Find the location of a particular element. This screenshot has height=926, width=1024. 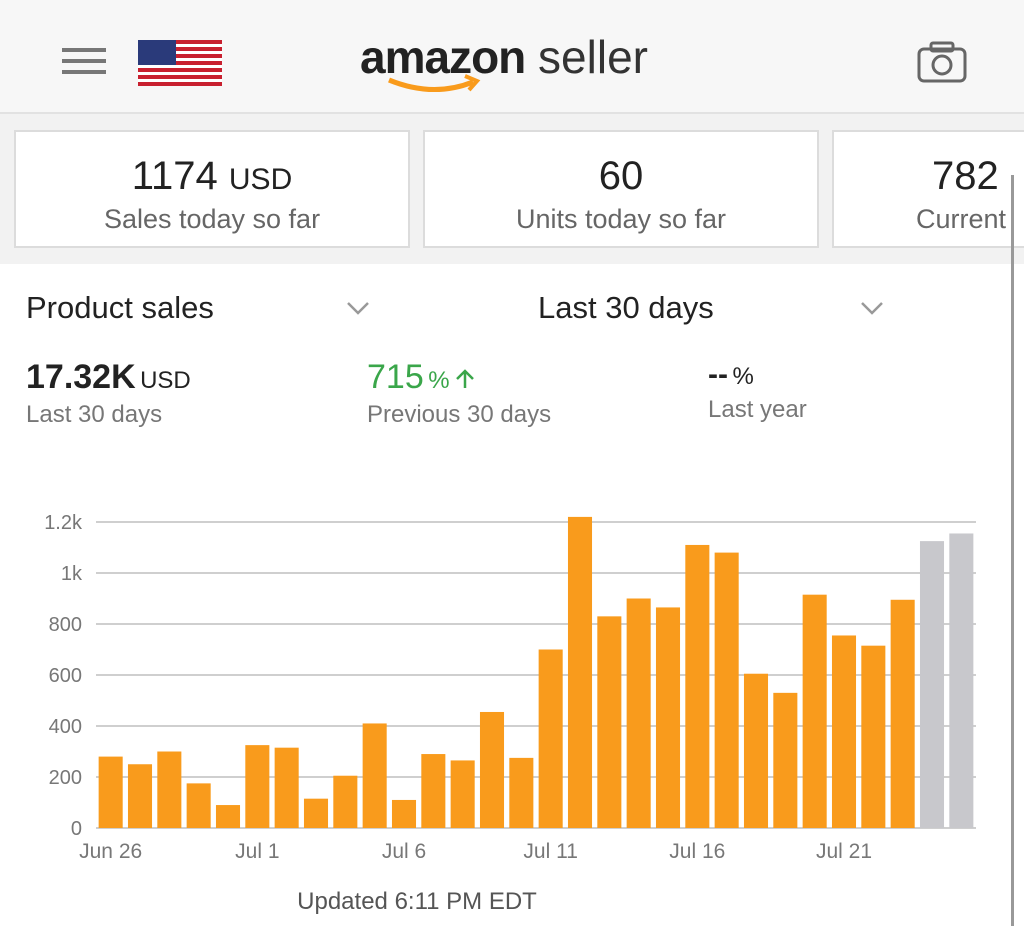

metric-dropdown: Product sales is located at coordinates (120, 307).